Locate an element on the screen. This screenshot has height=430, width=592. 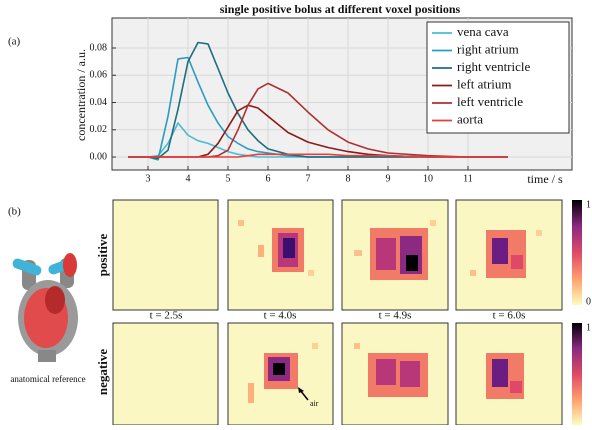
legend-label: right ventricle is located at coordinates (494, 66).